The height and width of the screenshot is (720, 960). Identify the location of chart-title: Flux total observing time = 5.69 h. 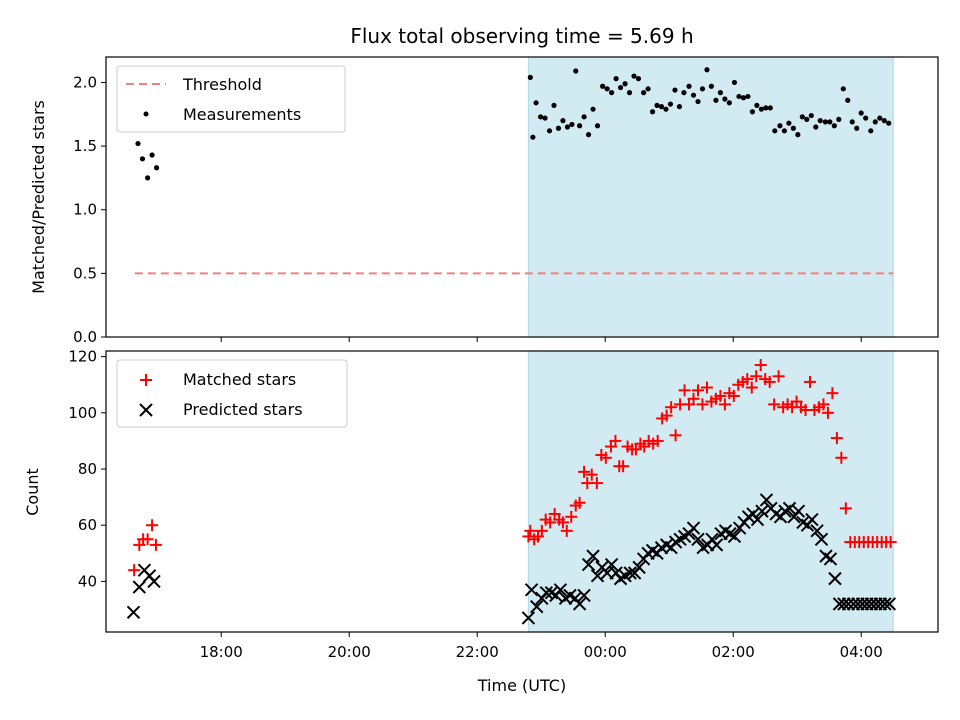
(521, 36).